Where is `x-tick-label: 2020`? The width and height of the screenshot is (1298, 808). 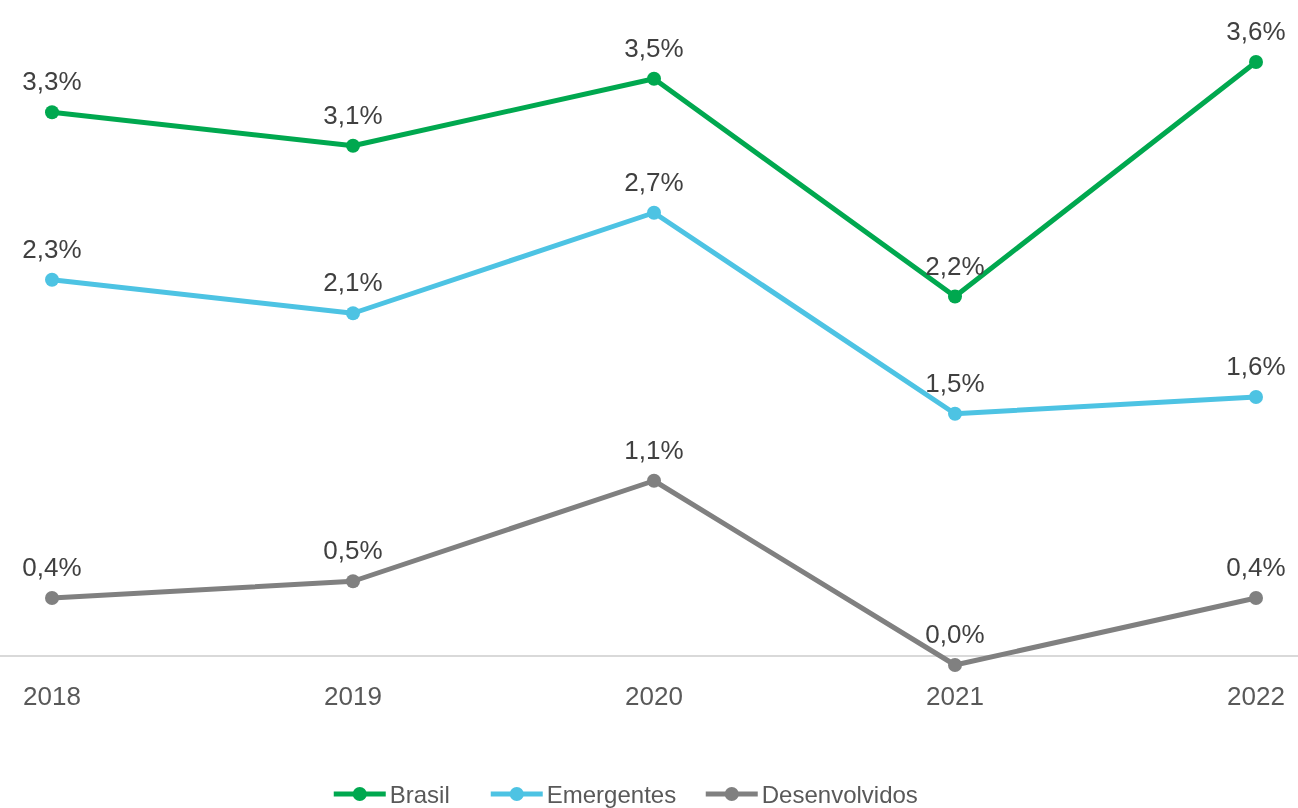 x-tick-label: 2020 is located at coordinates (654, 696).